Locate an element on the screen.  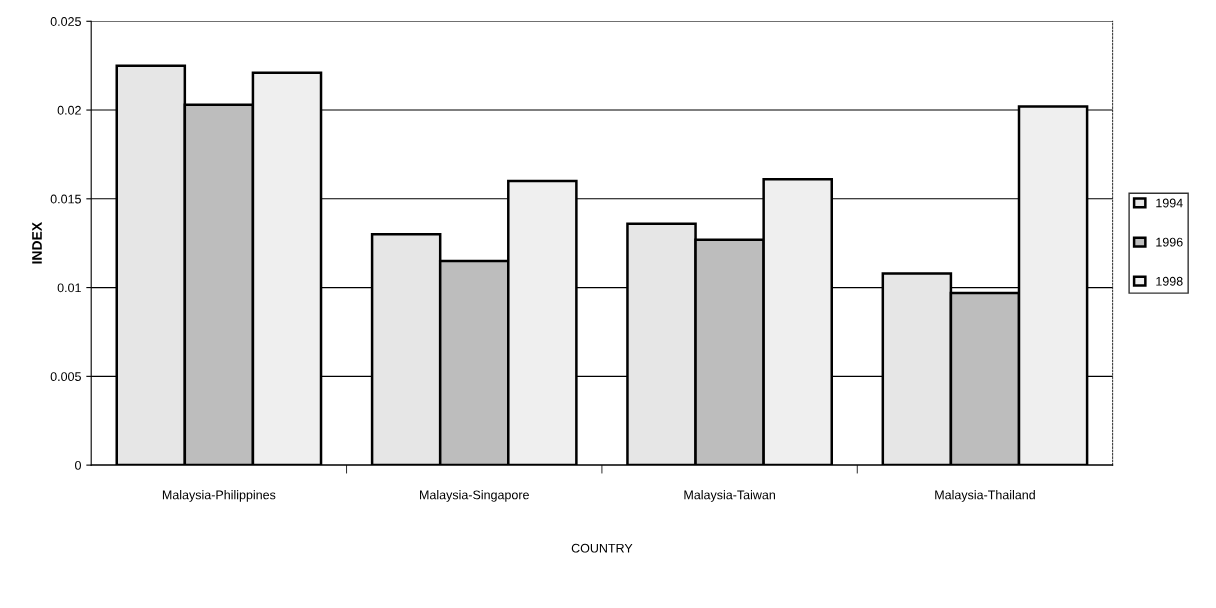
y-tick-label: 0.01 is located at coordinates (69, 288).